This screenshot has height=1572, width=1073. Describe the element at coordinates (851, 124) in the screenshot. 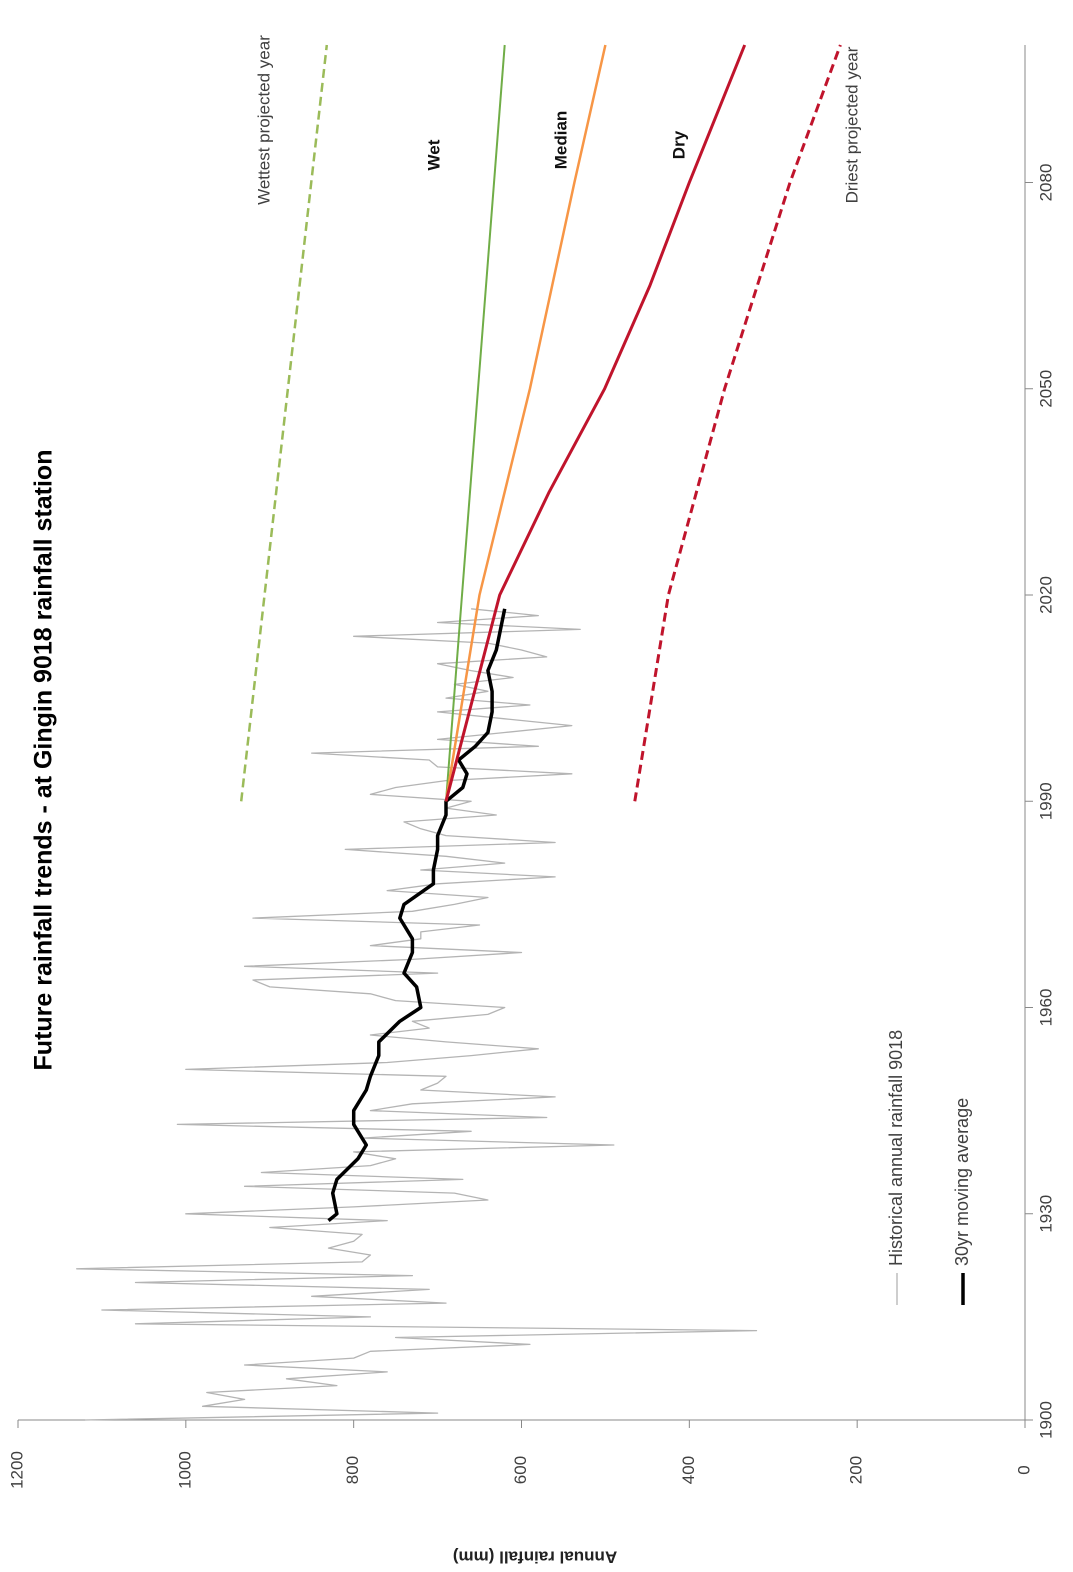

I see `series-label: Driest projected year` at that location.